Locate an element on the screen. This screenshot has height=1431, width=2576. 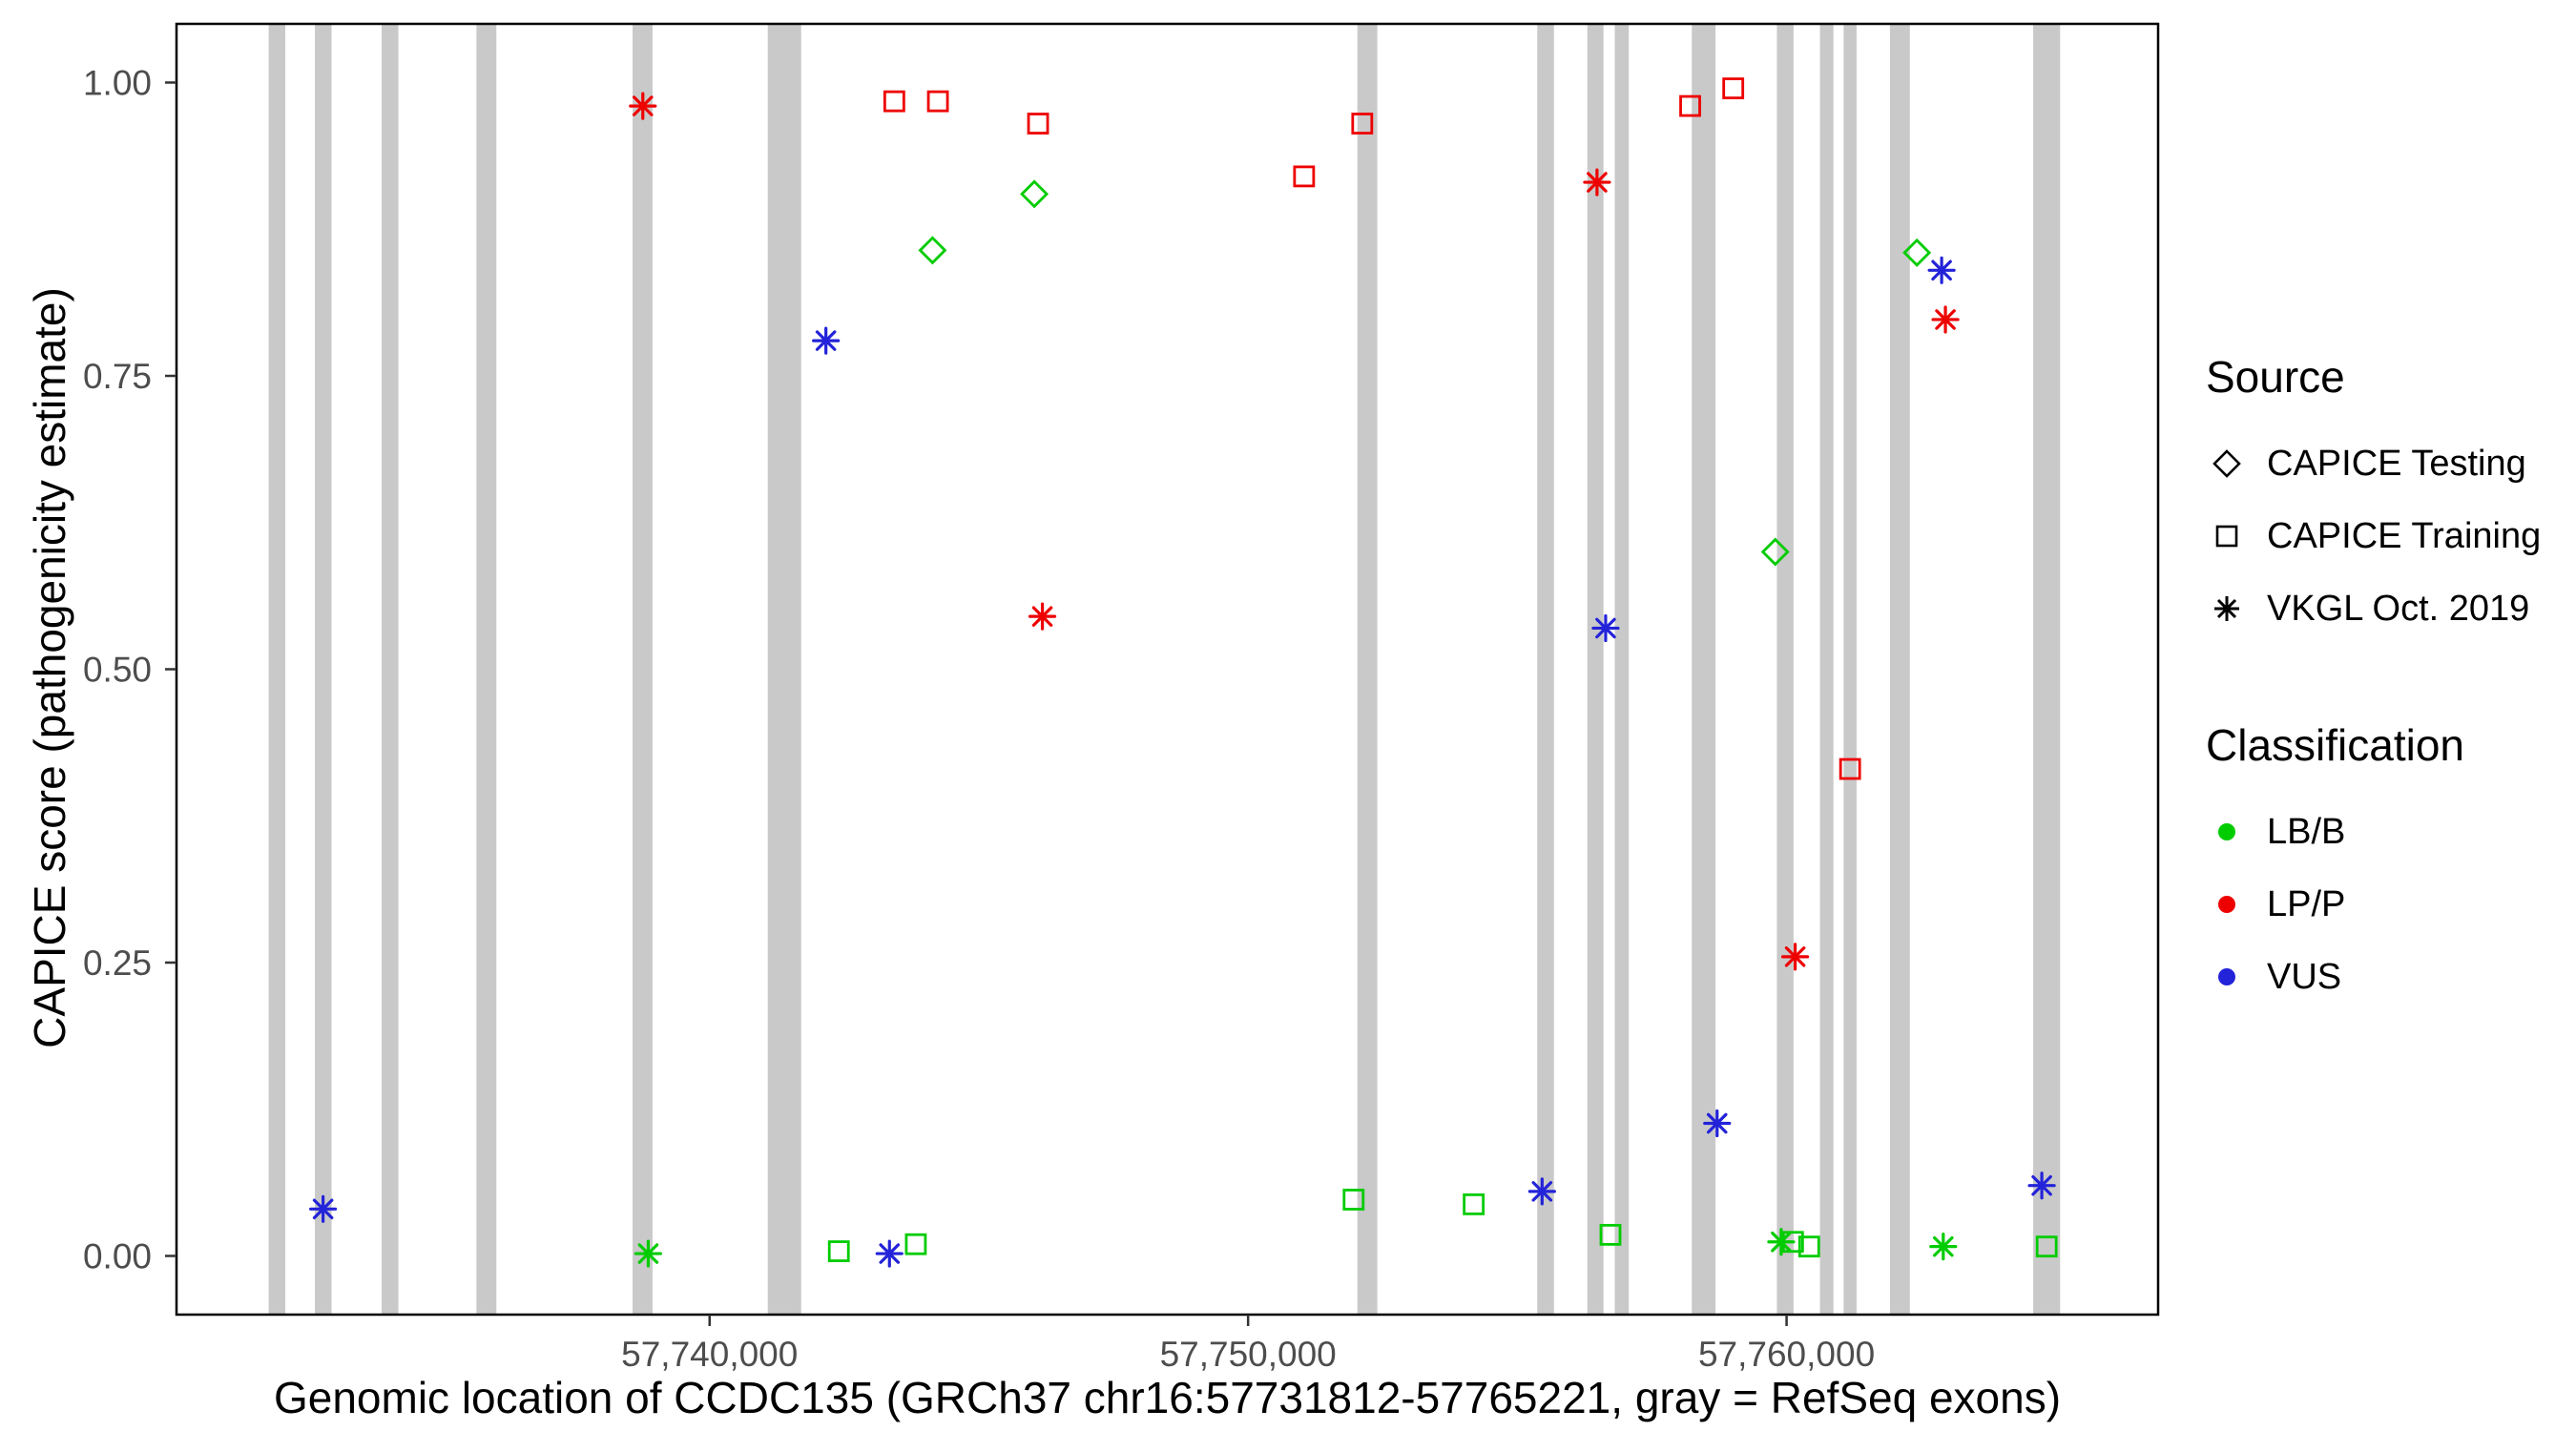
legend-section-gap is located at coordinates (2390, 682).